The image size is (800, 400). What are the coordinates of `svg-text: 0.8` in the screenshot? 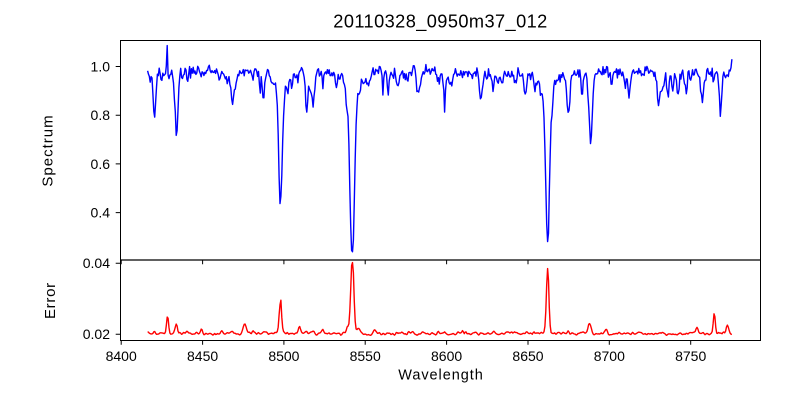 It's located at (101, 115).